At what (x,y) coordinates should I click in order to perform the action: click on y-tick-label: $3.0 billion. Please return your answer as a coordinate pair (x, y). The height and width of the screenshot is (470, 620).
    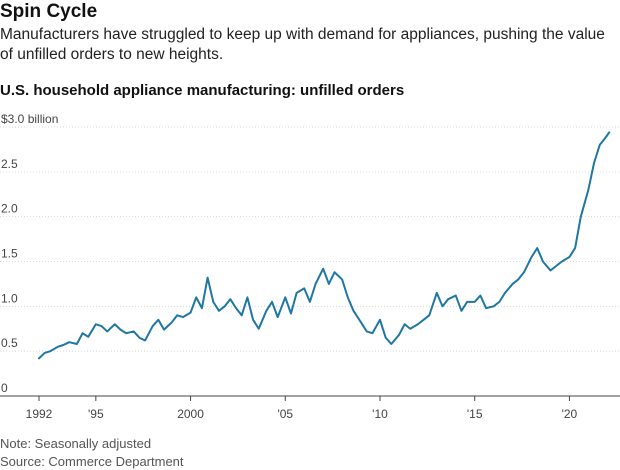
    Looking at the image, I should click on (29, 119).